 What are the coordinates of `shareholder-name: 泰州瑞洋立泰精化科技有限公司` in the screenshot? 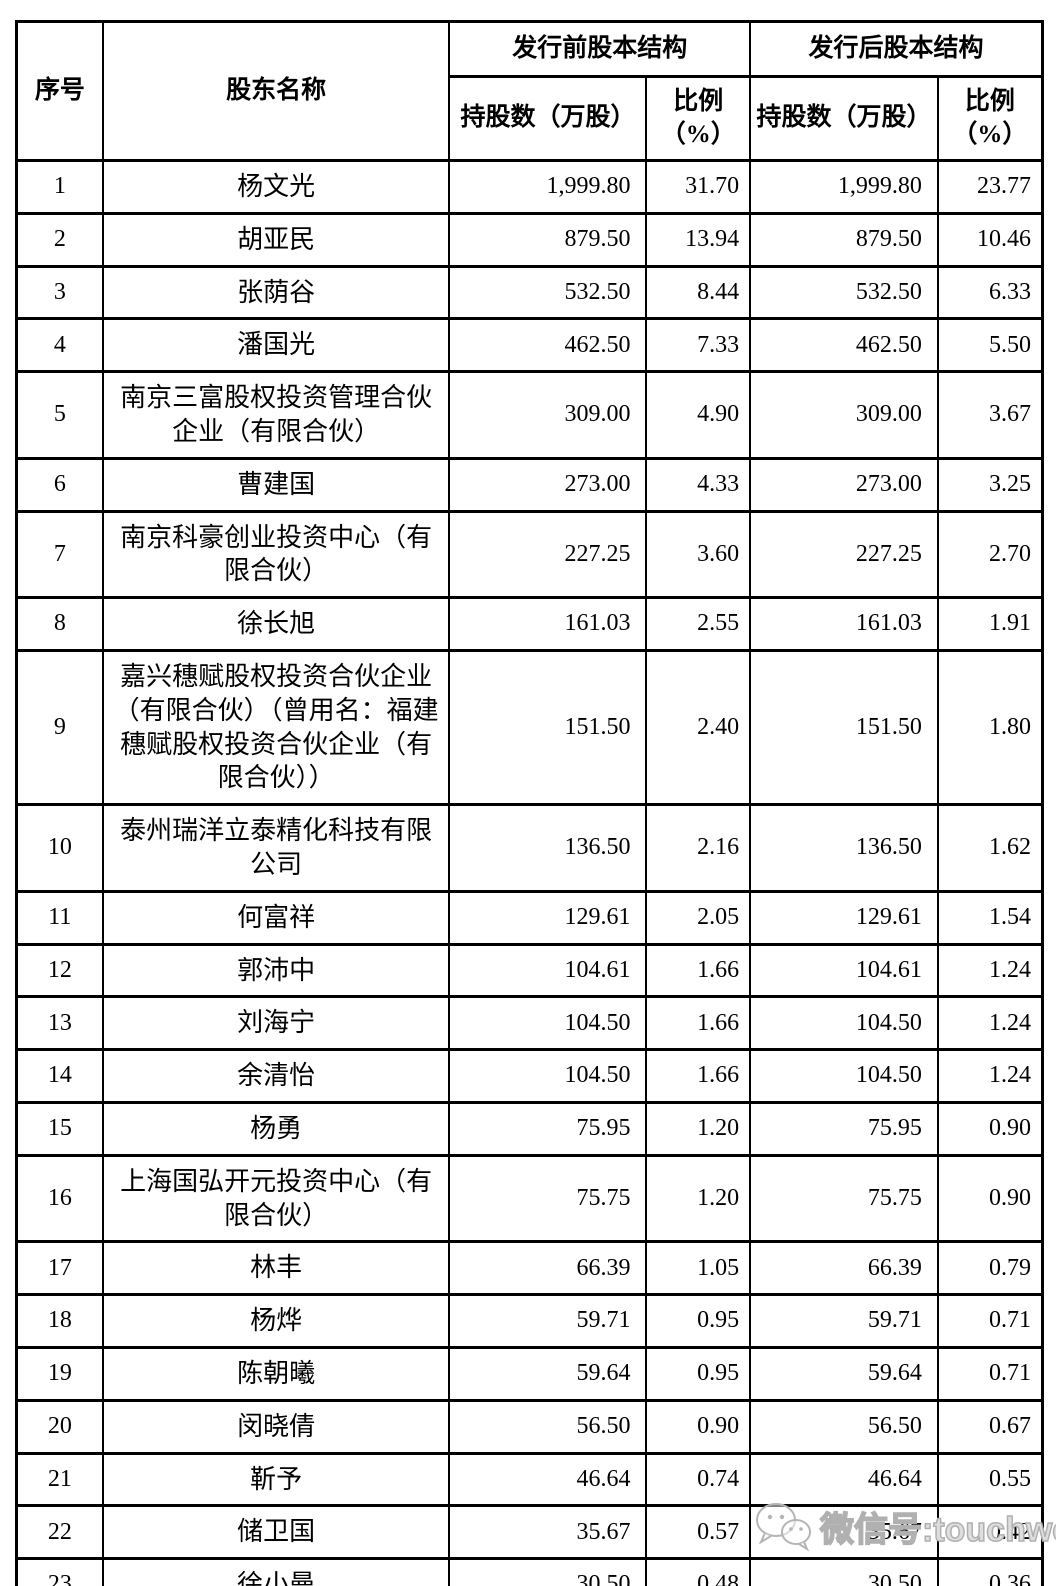 It's located at (276, 848).